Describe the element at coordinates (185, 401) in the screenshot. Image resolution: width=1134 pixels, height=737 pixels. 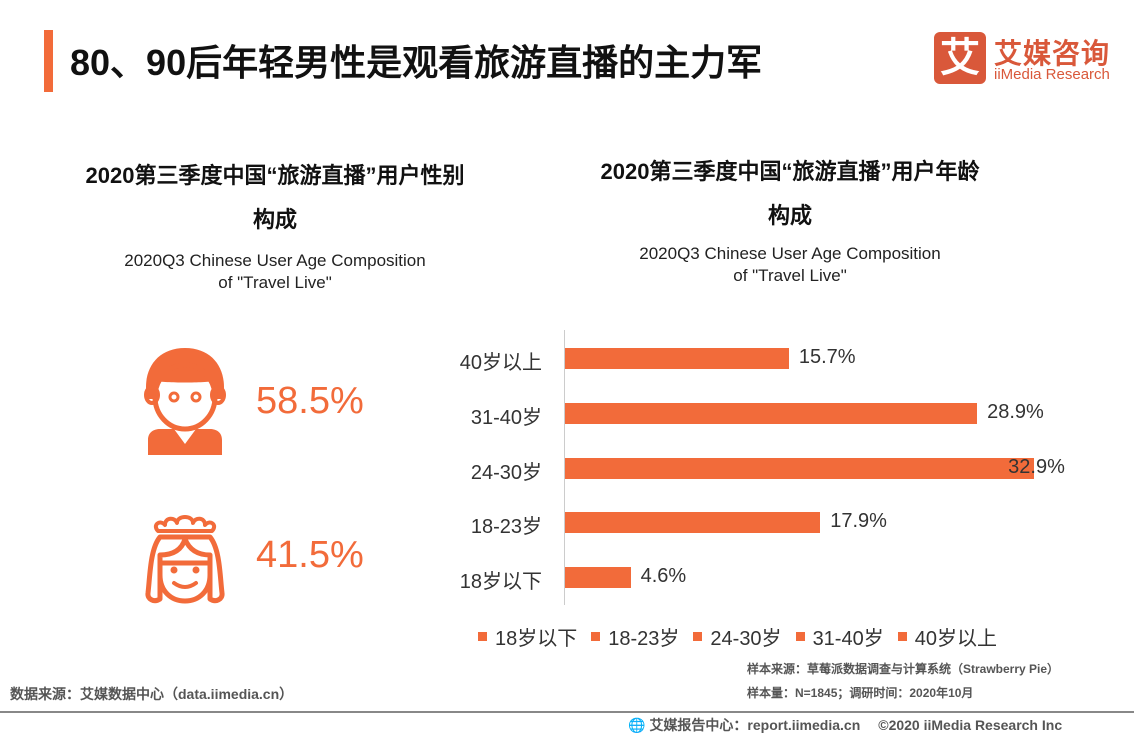
I see `boy-icon` at that location.